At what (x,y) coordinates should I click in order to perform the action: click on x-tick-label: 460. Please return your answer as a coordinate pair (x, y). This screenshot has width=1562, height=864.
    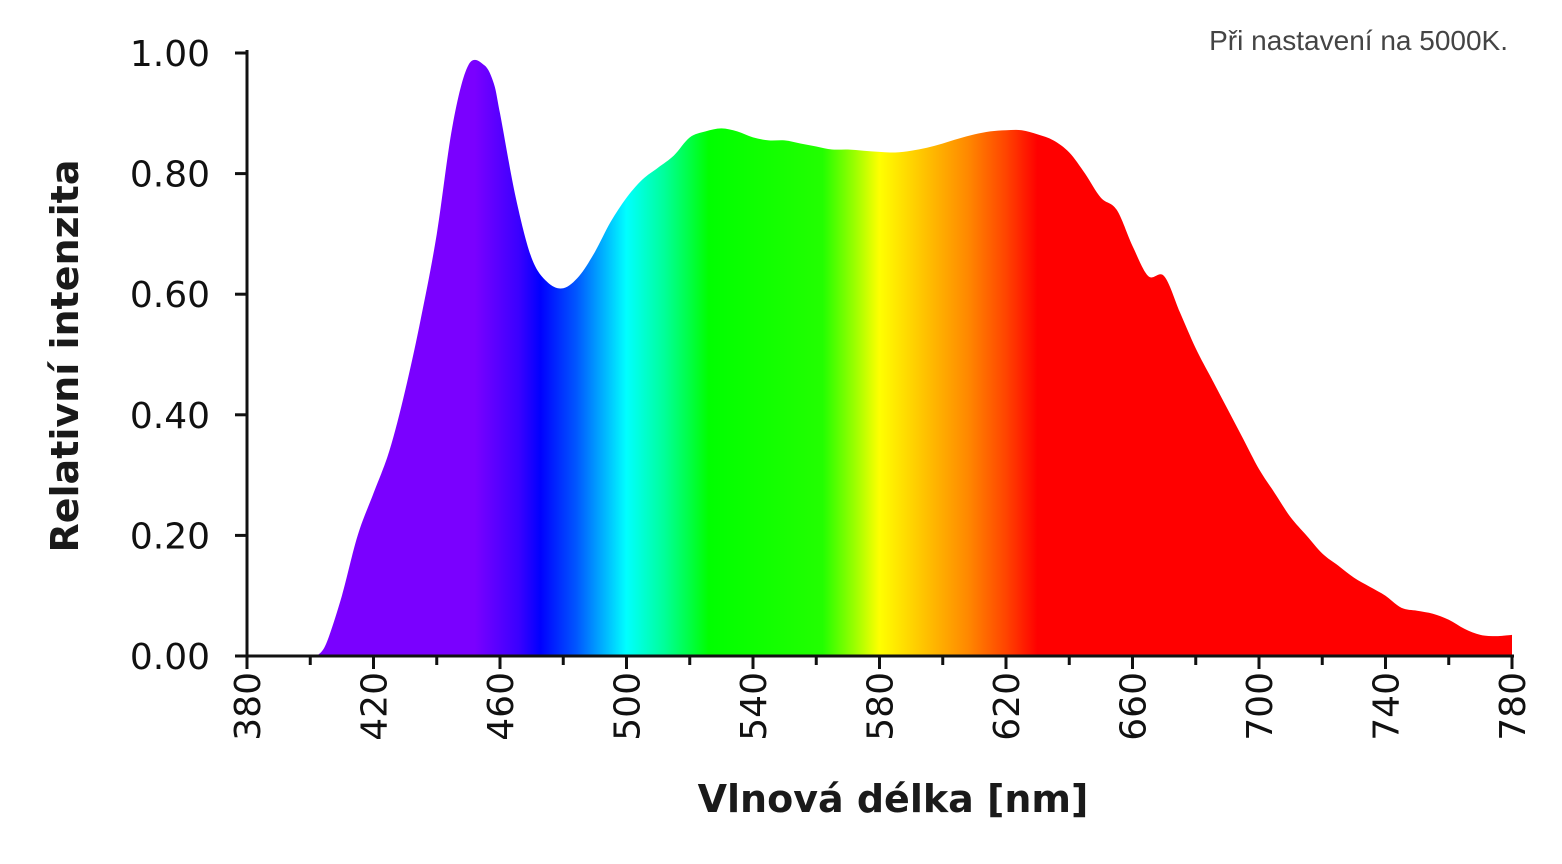
    Looking at the image, I should click on (501, 706).